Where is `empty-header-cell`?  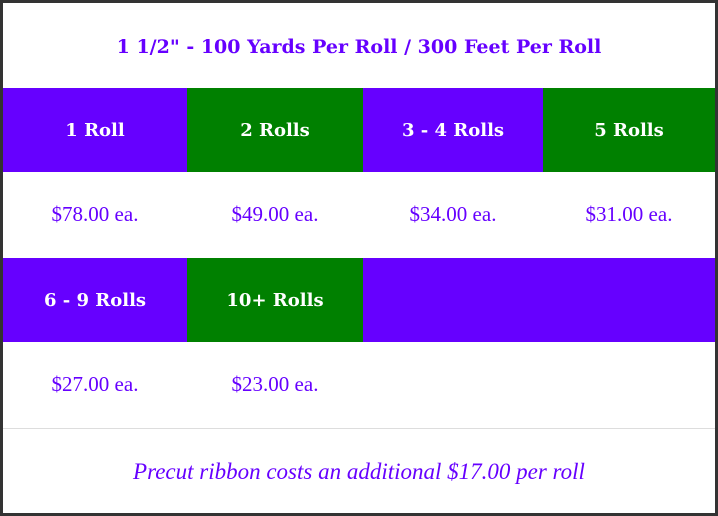
empty-header-cell is located at coordinates (539, 300).